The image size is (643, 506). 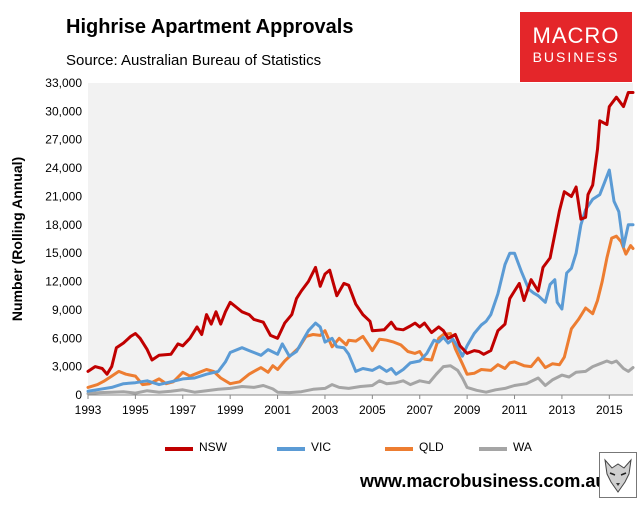 What do you see at coordinates (483, 481) in the screenshot?
I see `website-url: www.macrobusiness.com.au` at bounding box center [483, 481].